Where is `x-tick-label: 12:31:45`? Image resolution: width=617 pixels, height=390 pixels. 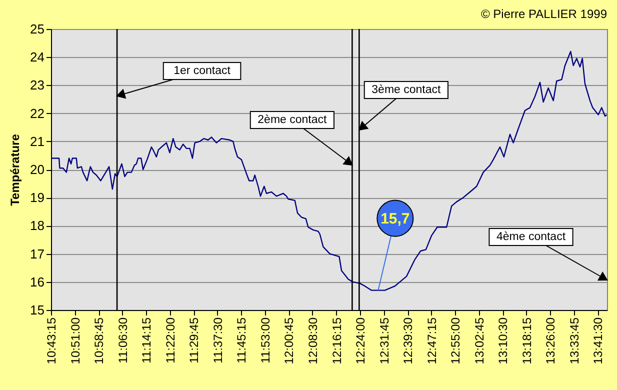 x-tick-label: 12:31:45 is located at coordinates (384, 340).